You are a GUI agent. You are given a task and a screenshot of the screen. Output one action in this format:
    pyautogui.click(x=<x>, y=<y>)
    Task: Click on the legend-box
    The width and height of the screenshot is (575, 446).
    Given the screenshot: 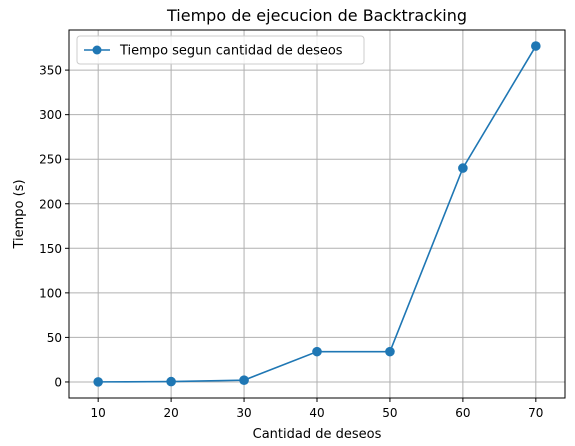 What is the action you would take?
    pyautogui.click(x=220, y=50)
    